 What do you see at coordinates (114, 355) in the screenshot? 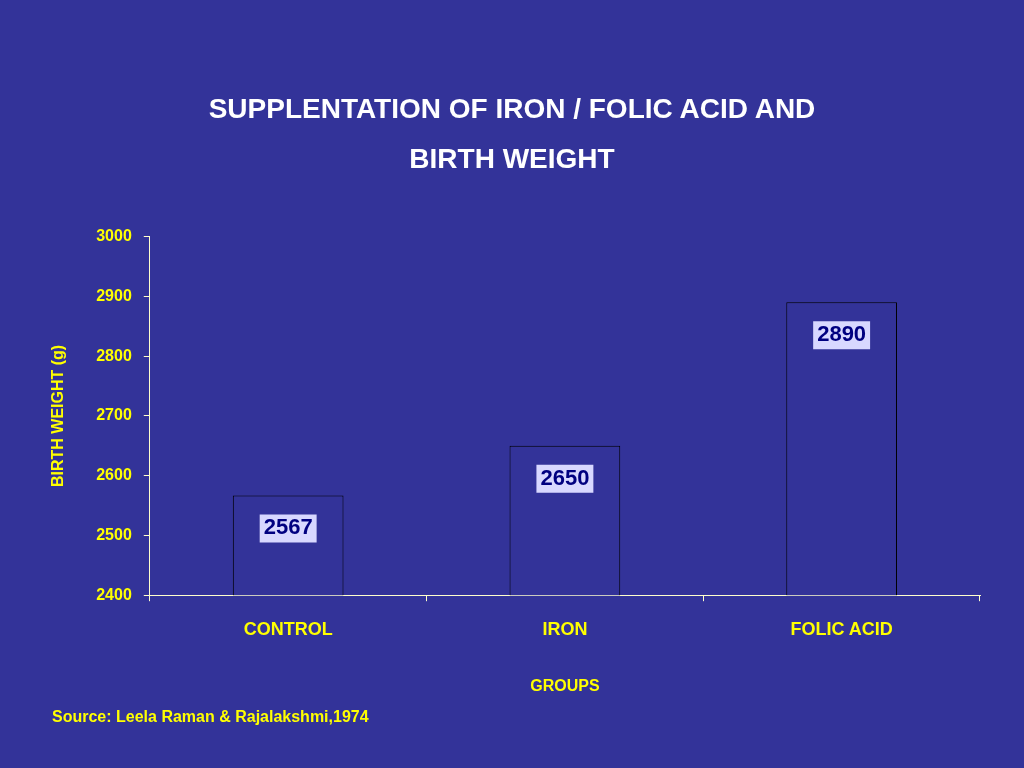
I see `y-tick-label: 2800` at bounding box center [114, 355].